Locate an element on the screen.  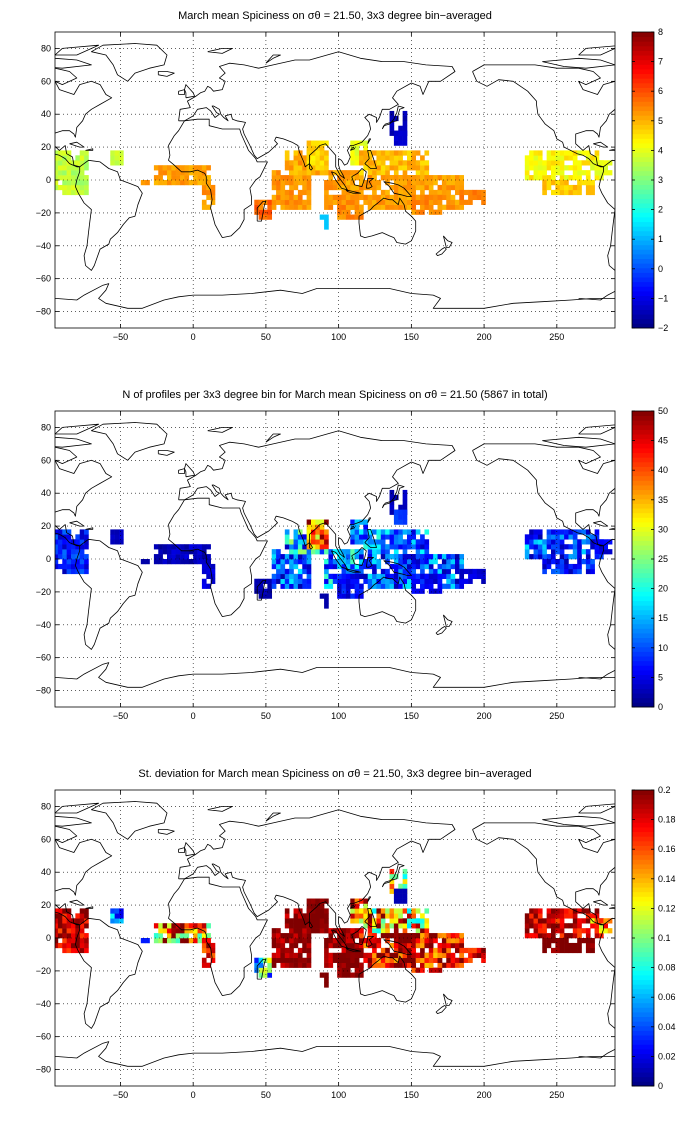
x-tick-label: 100 is located at coordinates (338, 337).